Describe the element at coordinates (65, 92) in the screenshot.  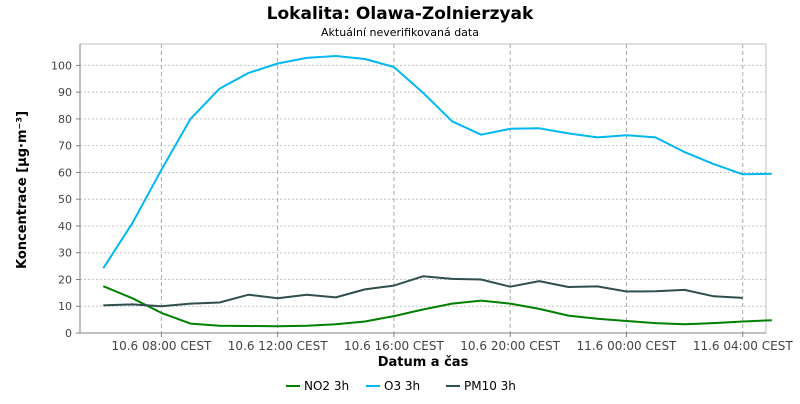
I see `y-tick-label: 90` at that location.